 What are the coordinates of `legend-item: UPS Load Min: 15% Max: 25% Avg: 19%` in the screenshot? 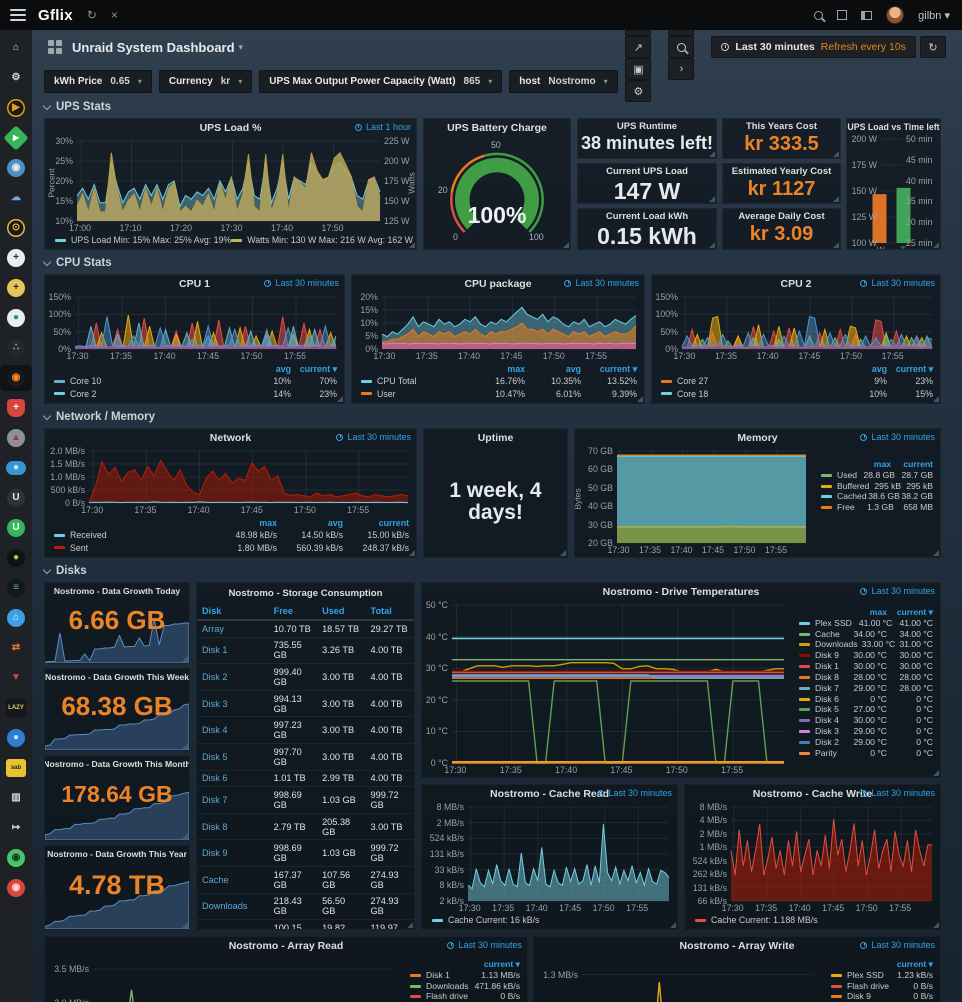 It's located at (143, 240).